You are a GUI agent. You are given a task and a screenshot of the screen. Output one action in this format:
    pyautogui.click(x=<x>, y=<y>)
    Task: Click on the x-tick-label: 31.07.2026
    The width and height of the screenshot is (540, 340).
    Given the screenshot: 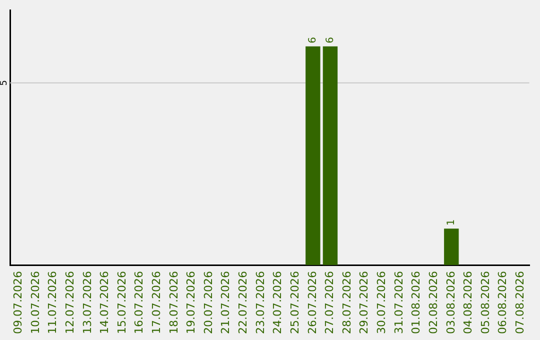 What is the action you would take?
    pyautogui.click(x=399, y=302)
    